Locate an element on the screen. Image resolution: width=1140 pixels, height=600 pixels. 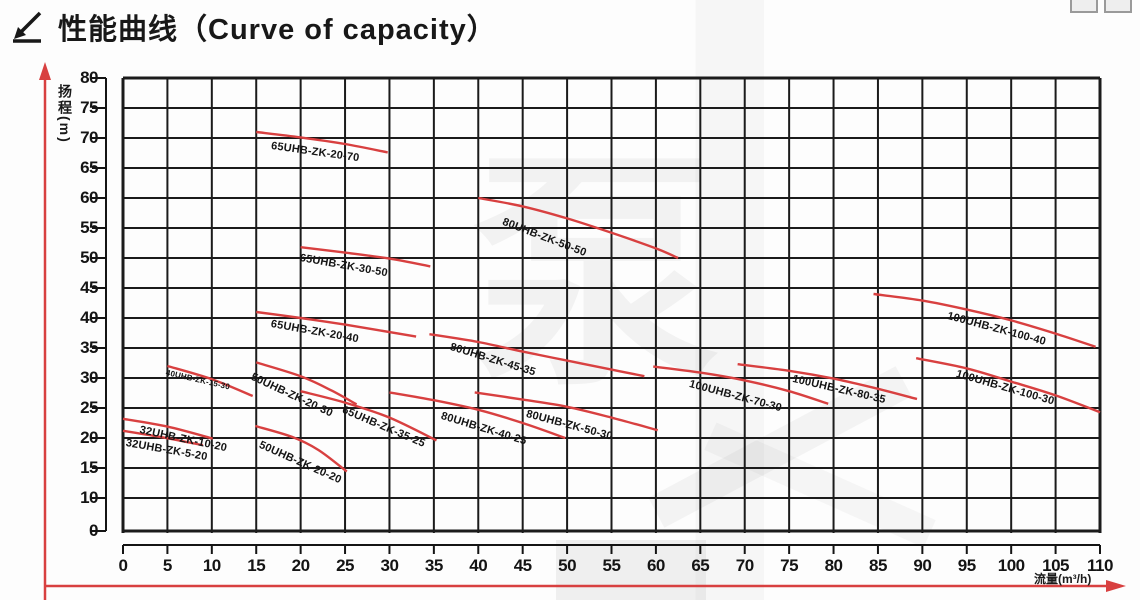
title-row: 性能曲线（Curve of capacity） is located at coordinates (253, 27).